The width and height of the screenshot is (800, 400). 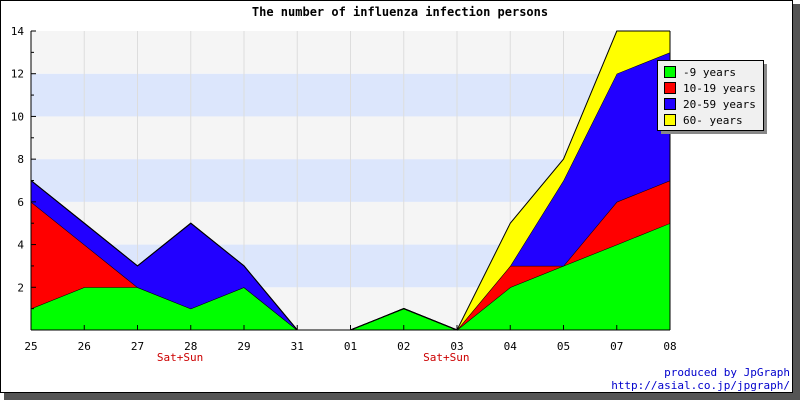 I want to click on y-tick-label: 12, so click(x=17, y=74).